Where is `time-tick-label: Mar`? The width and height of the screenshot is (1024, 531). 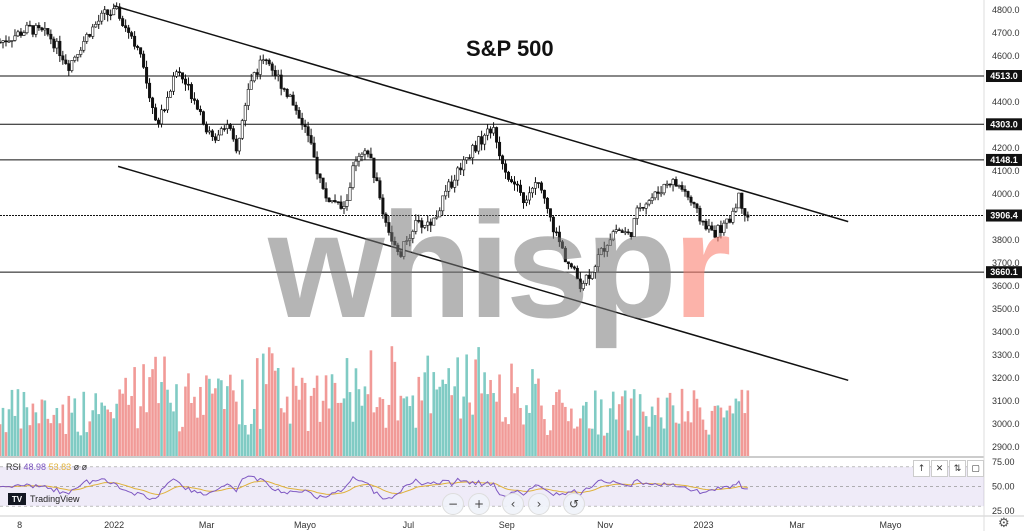 time-tick-label: Mar is located at coordinates (207, 525).